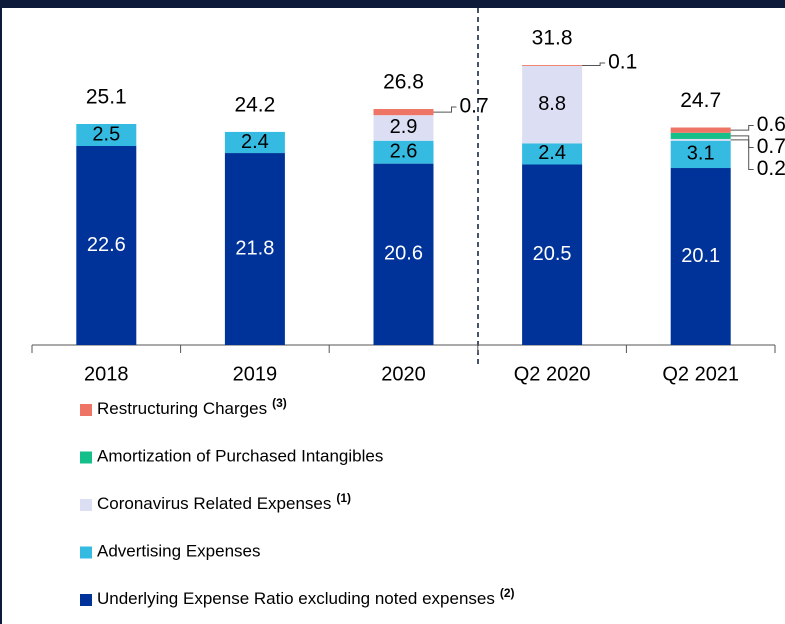 The width and height of the screenshot is (785, 624). Describe the element at coordinates (343, 498) in the screenshot. I see `legend-note: (1)` at that location.